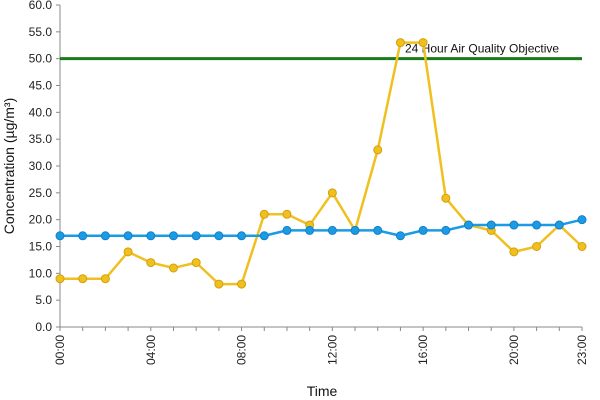 The image size is (600, 400). Describe the element at coordinates (41, 247) in the screenshot. I see `y-tick-label: 15.0` at that location.